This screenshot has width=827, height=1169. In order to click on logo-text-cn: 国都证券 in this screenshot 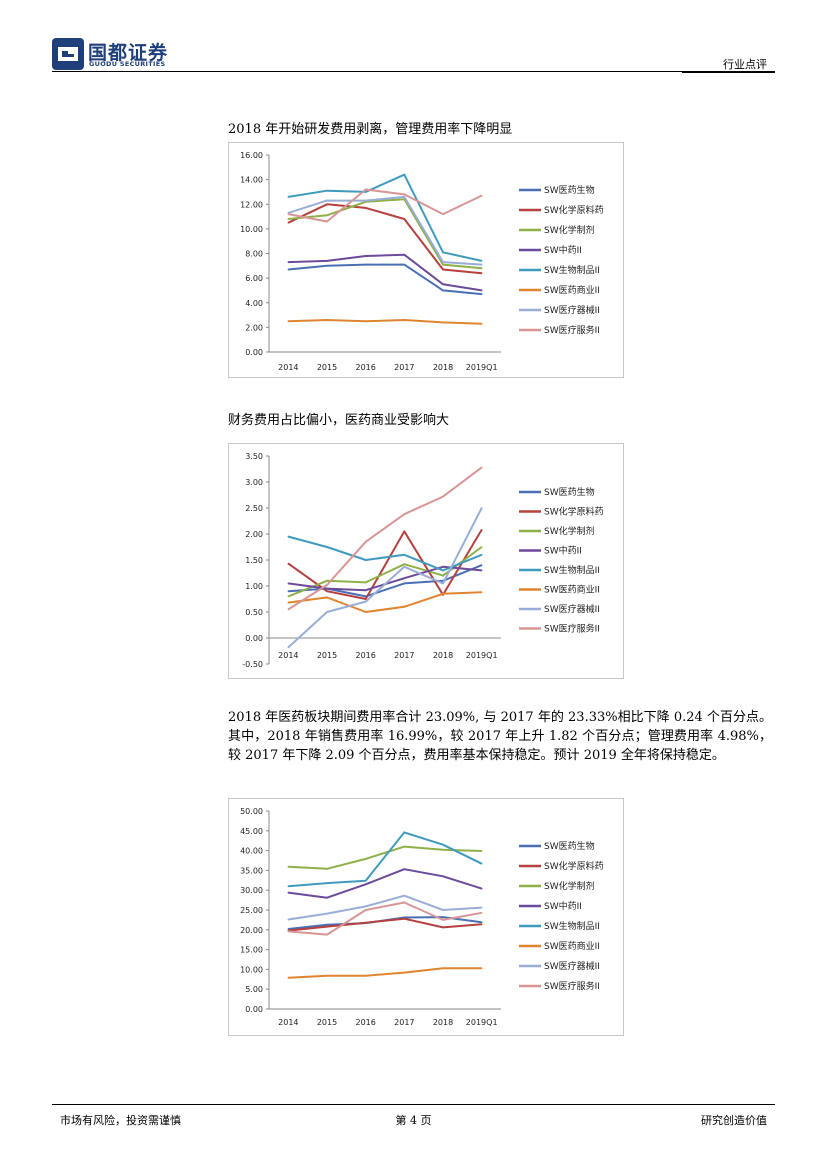, I will do `click(128, 53)`.